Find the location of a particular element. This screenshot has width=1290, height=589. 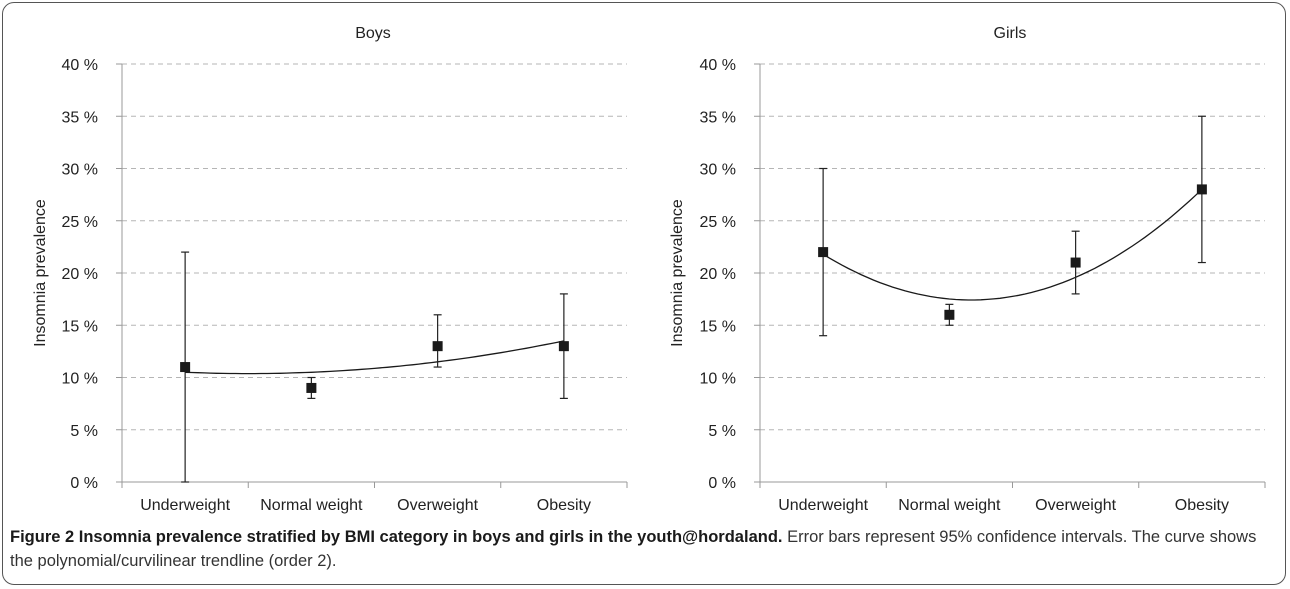

chart-title: Boys is located at coordinates (373, 33).